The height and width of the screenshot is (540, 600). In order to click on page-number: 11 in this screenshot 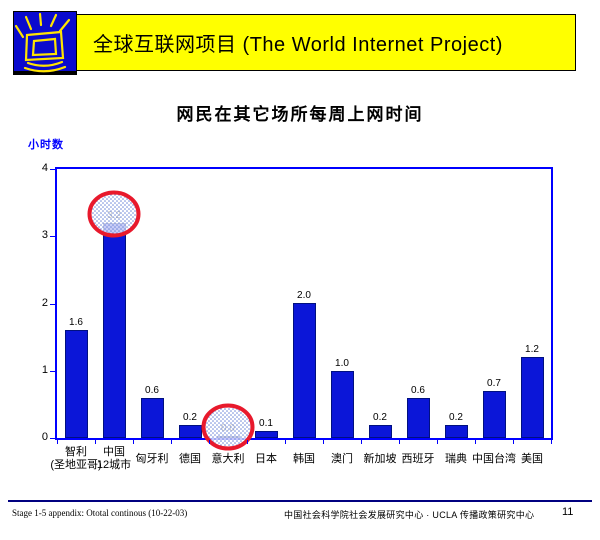, I will do `click(568, 512)`.